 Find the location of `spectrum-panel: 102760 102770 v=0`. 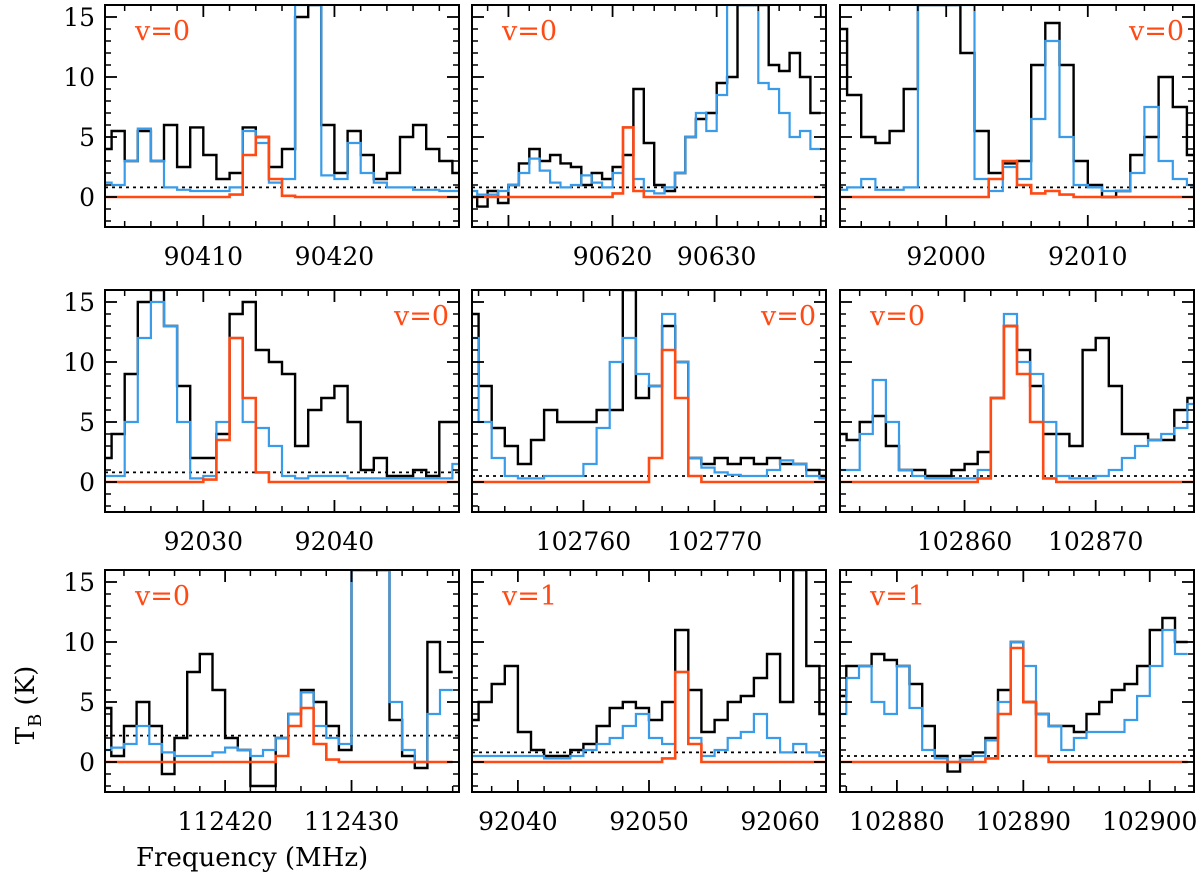

spectrum-panel: 102760 102770 v=0 is located at coordinates (649, 422).